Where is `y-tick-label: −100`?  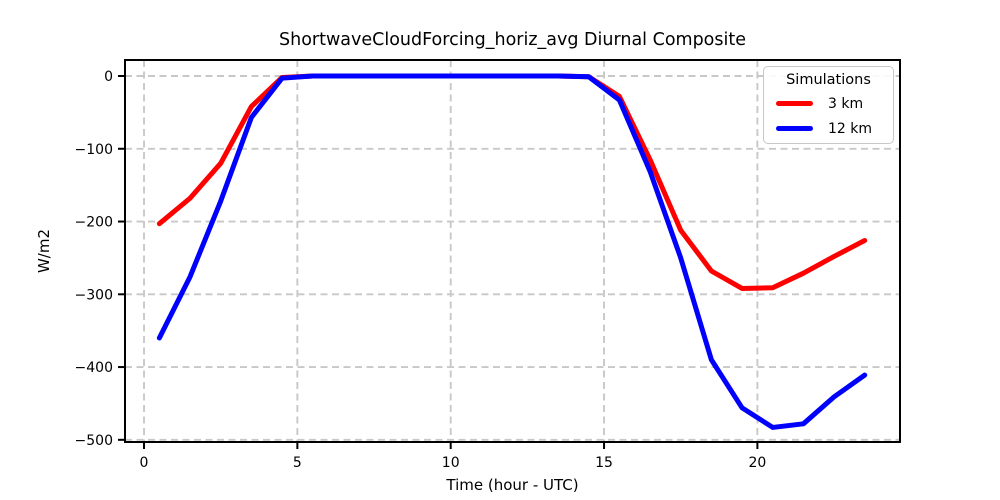 y-tick-label: −100 is located at coordinates (94, 150).